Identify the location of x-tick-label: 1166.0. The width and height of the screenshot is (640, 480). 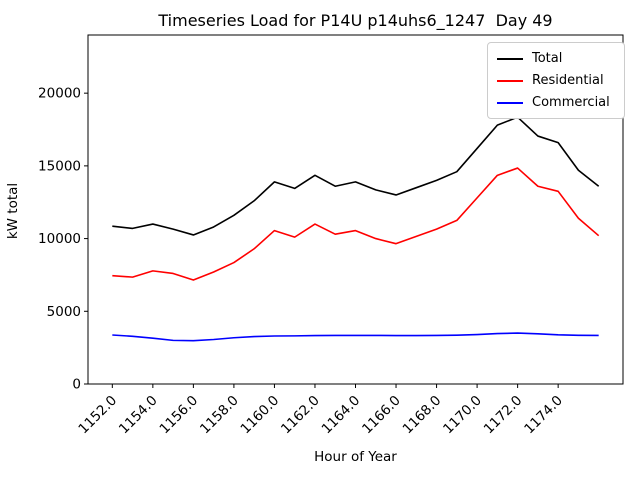
(381, 415).